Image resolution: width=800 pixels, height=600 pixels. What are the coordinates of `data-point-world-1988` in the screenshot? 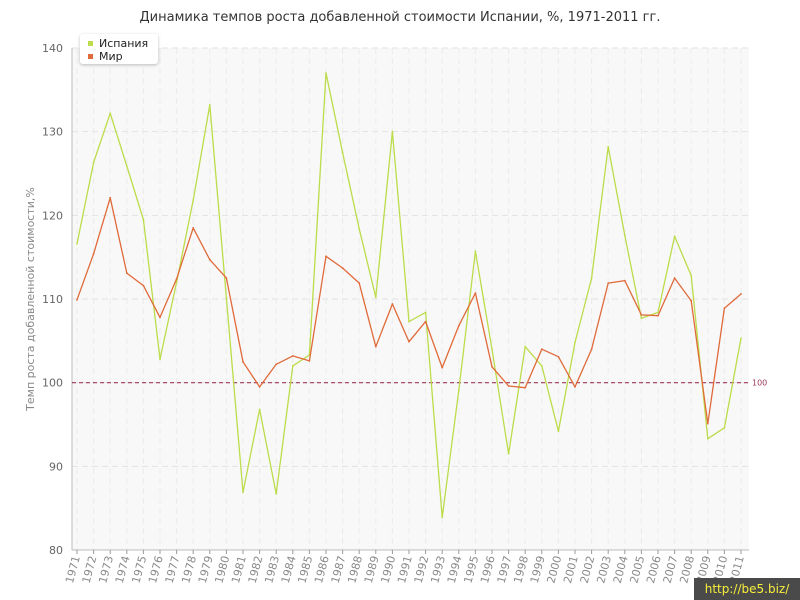 It's located at (359, 283).